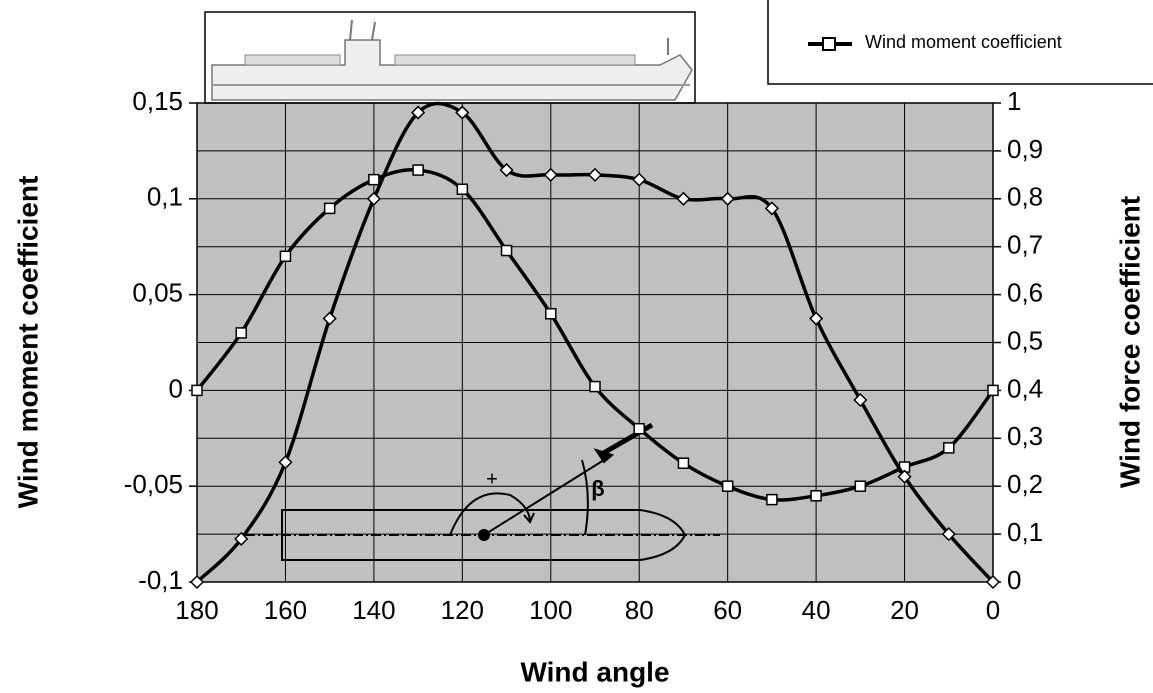 The width and height of the screenshot is (1153, 693). What do you see at coordinates (462, 610) in the screenshot?
I see `x-tick-label: 120` at bounding box center [462, 610].